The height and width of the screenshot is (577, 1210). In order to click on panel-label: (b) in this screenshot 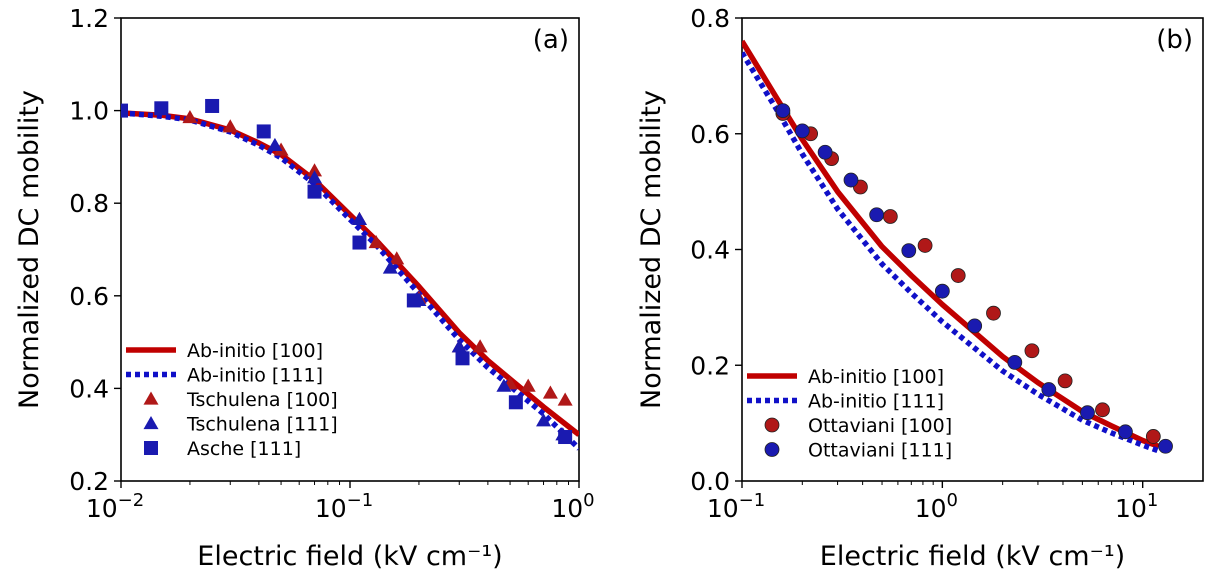, I will do `click(1174, 40)`.